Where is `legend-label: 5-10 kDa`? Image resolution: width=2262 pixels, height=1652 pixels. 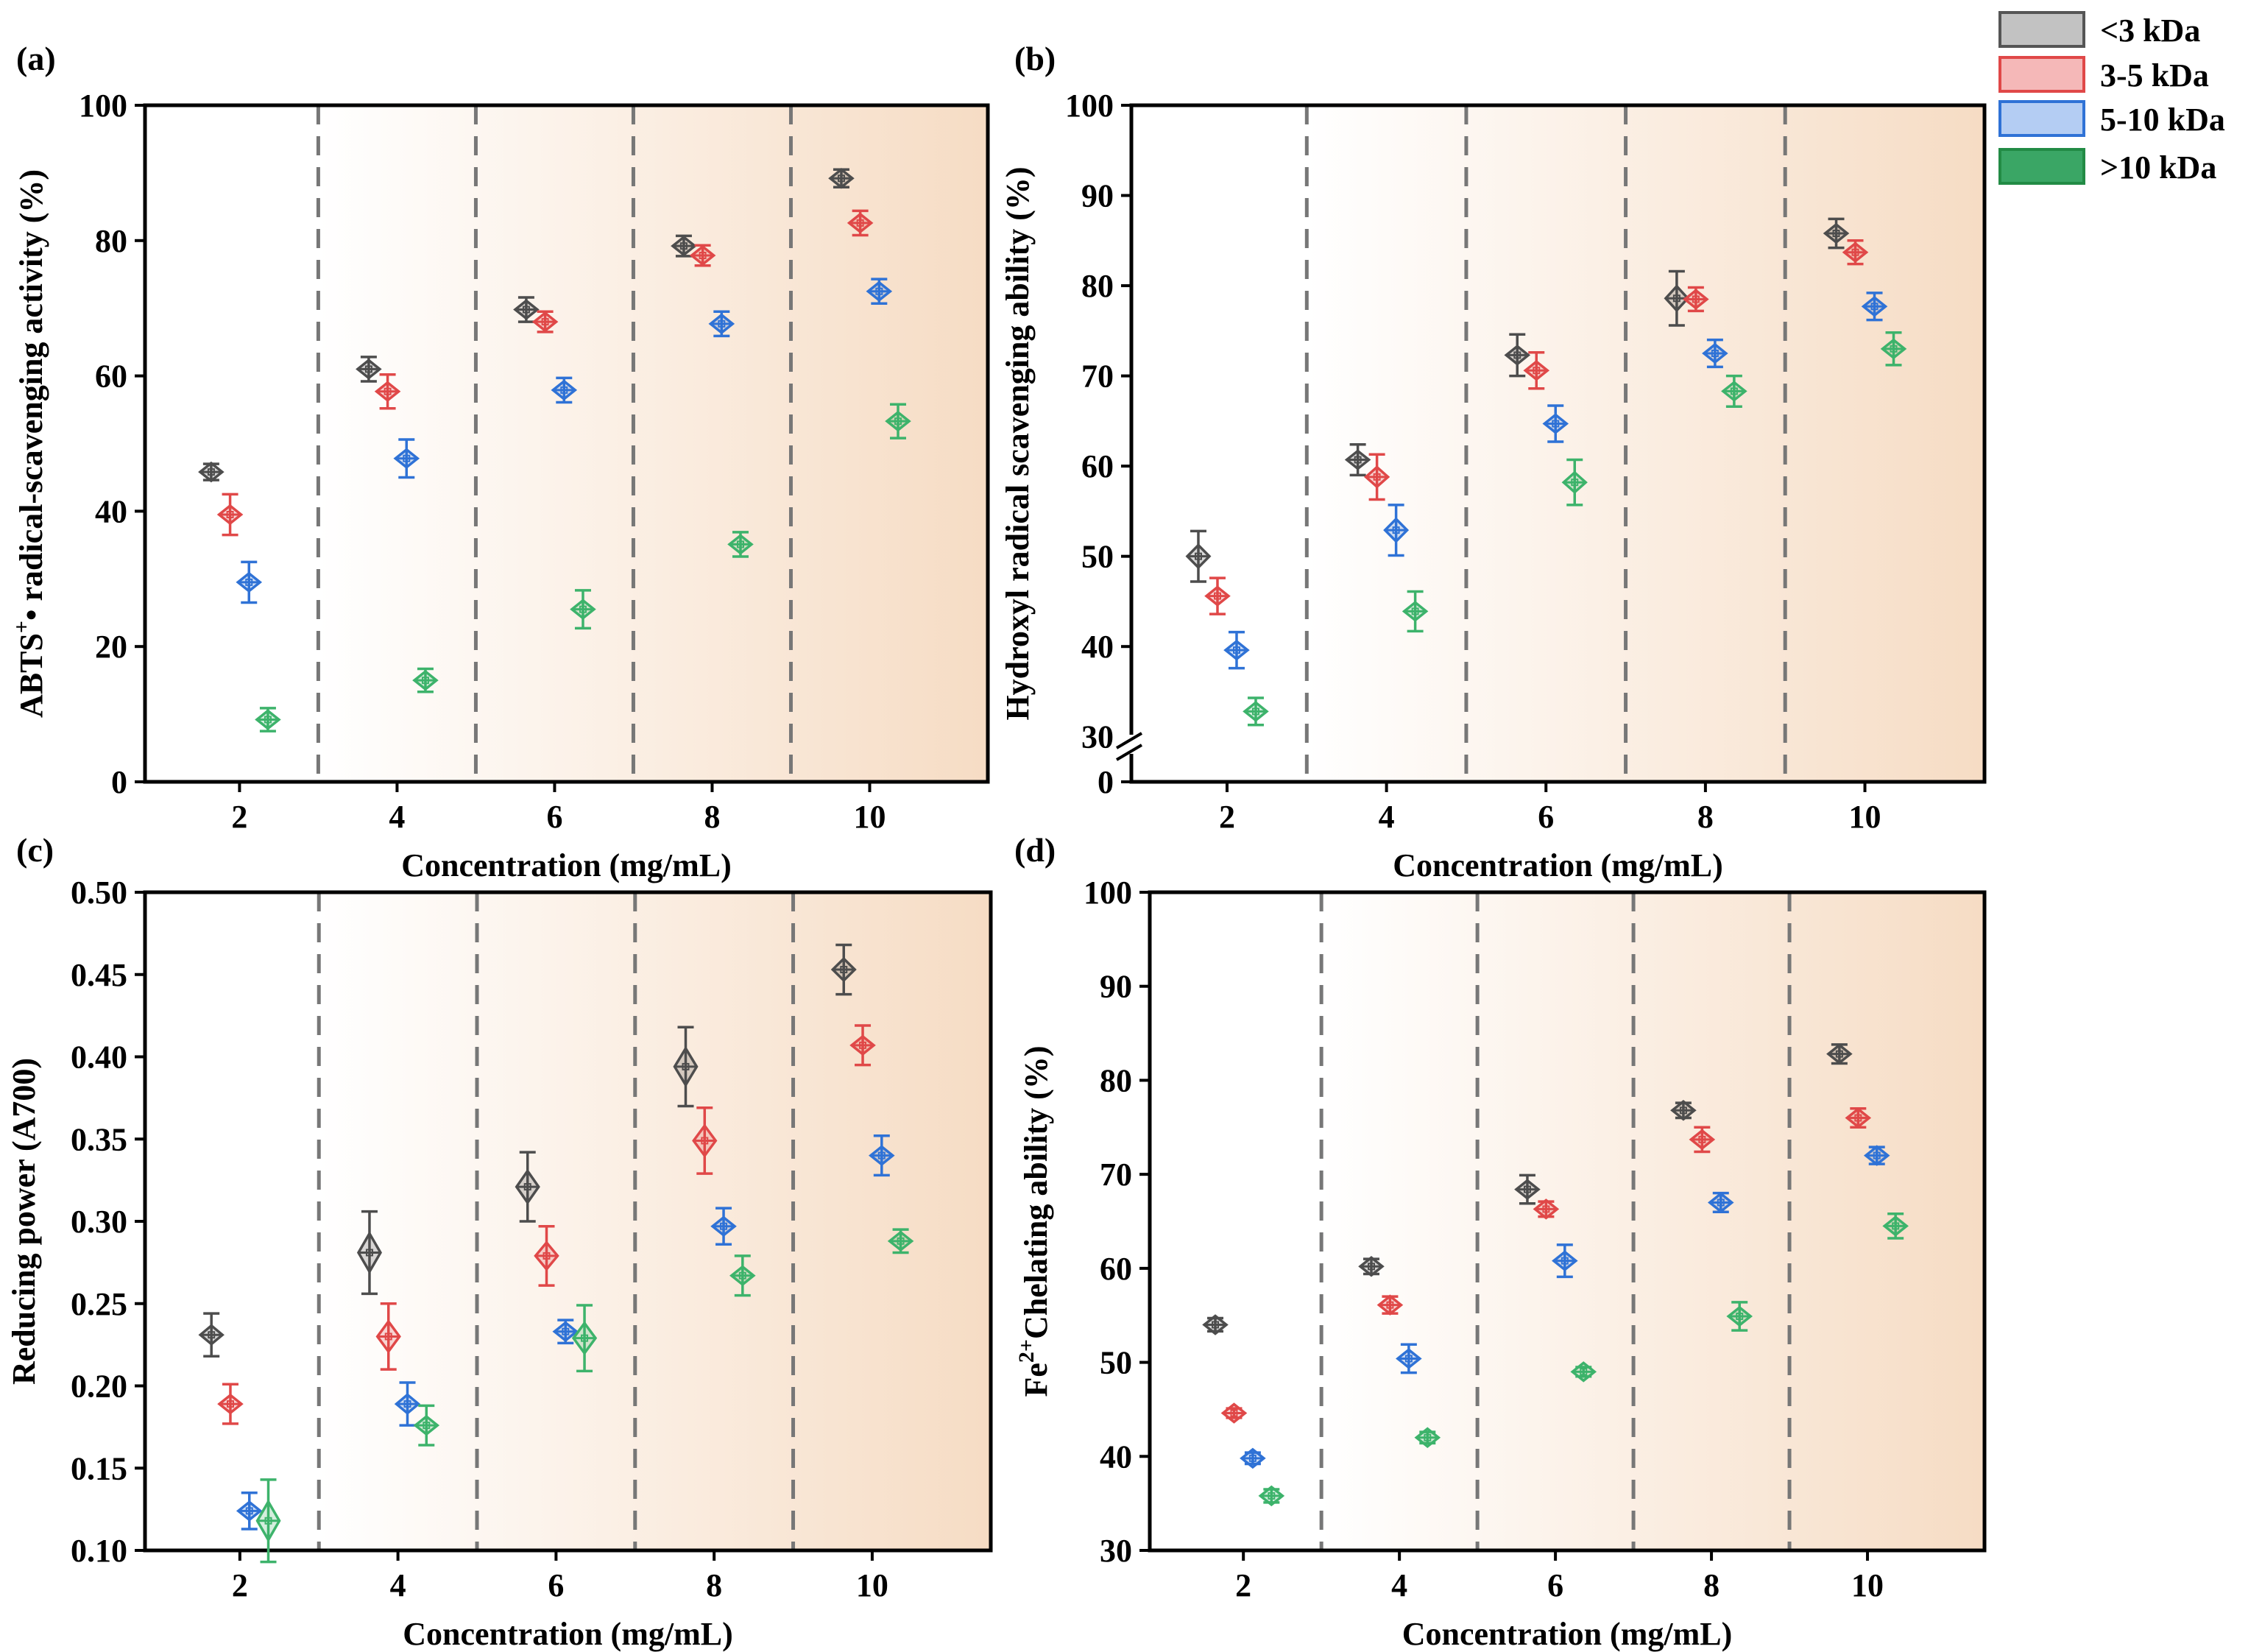
legend-label: 5-10 kDa is located at coordinates (2162, 120).